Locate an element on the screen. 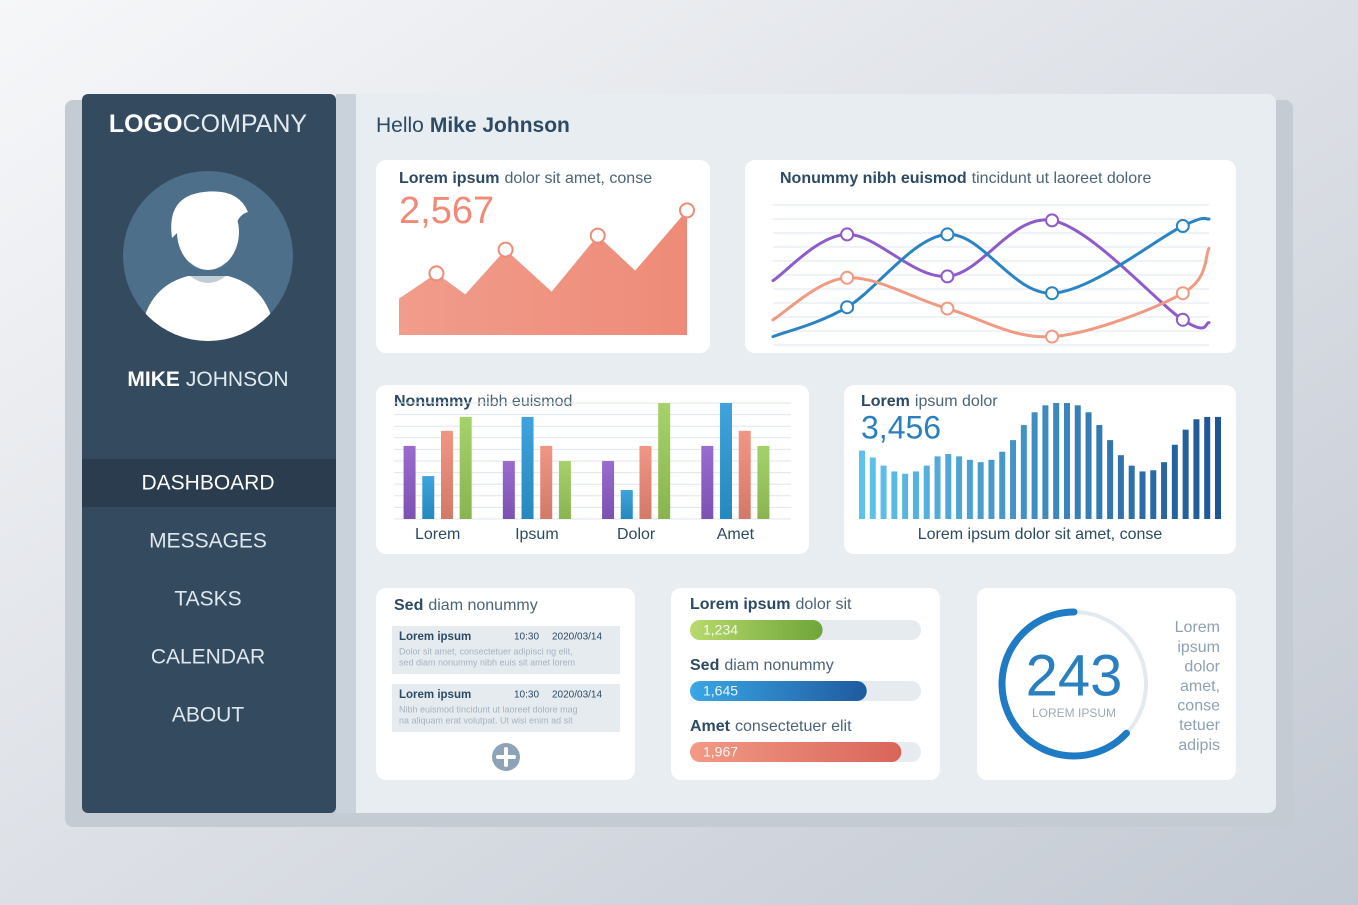 The height and width of the screenshot is (905, 1358). title-rest: dolor sit amet, conse is located at coordinates (578, 178).